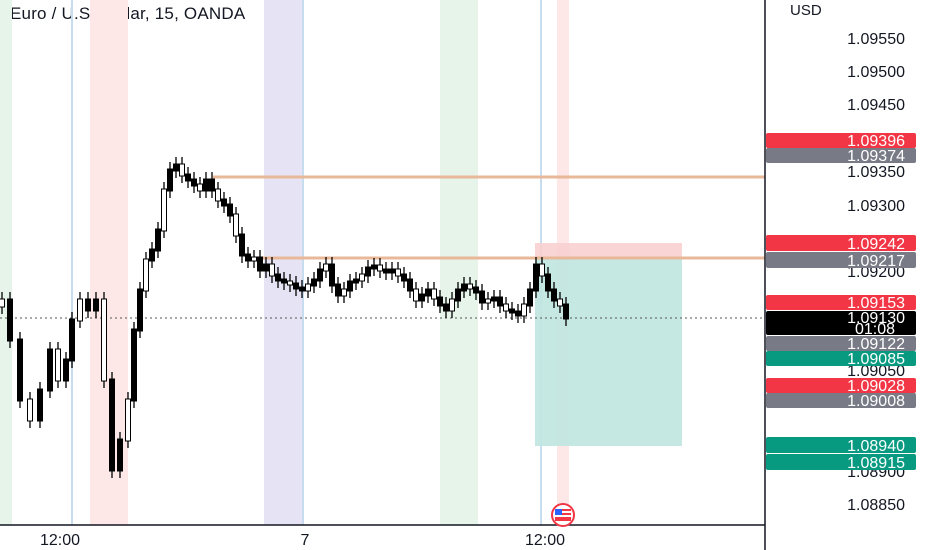  Describe the element at coordinates (608, 251) in the screenshot. I see `stop-loss-zone` at that location.